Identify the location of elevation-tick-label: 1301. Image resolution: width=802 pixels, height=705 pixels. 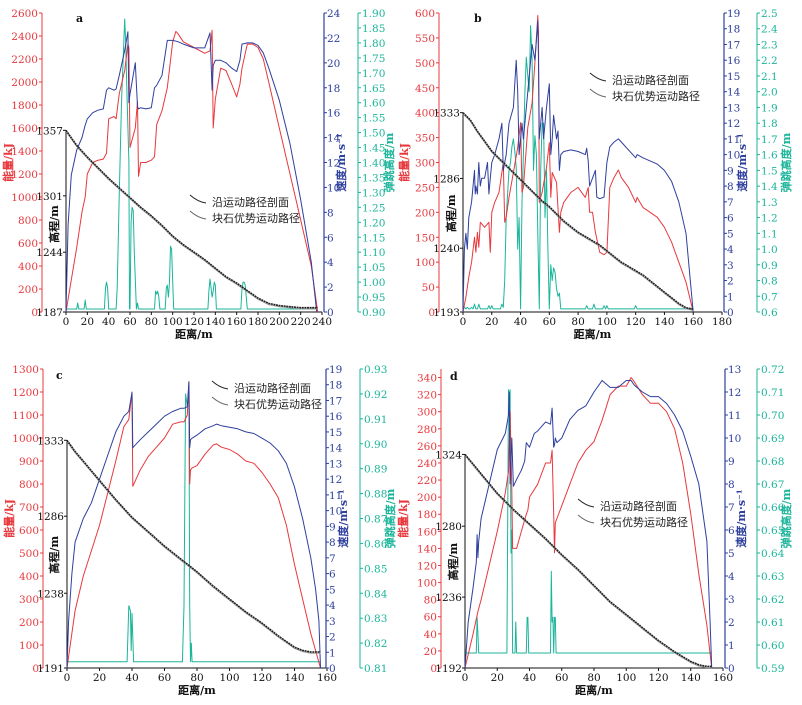
(49, 197).